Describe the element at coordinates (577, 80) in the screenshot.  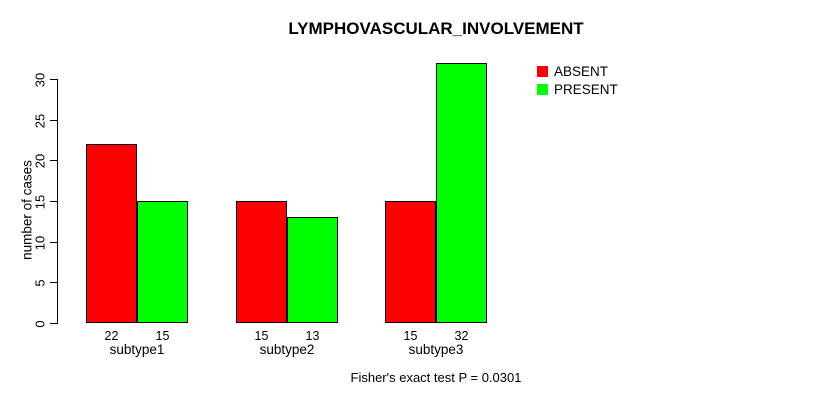
I see `legend: ABSENT PRESENT` at that location.